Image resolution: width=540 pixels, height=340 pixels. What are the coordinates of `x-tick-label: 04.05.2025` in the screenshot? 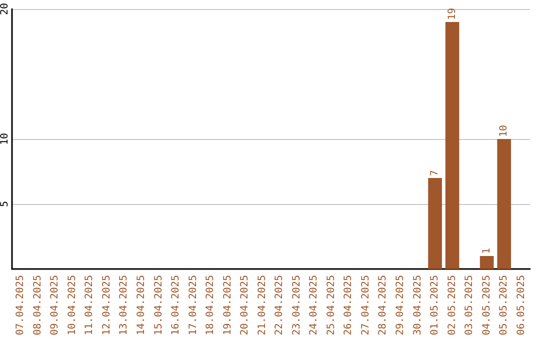 It's located at (486, 305).